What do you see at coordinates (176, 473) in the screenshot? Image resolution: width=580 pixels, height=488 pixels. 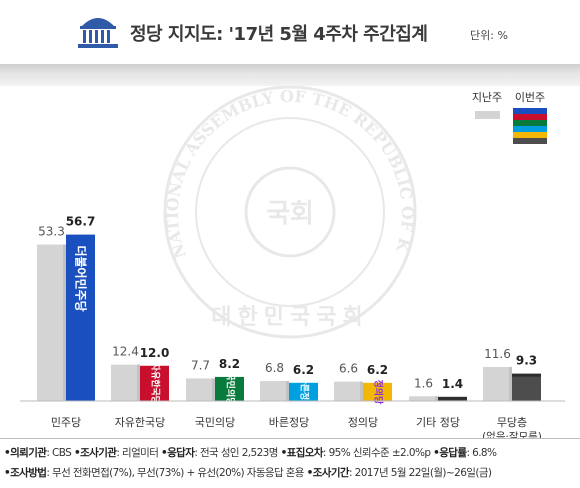 I see `footer-method-value: : 무선 전화면접(7%), 무선(73%) + 유선(20%) 자동응답 혼용` at bounding box center [176, 473].